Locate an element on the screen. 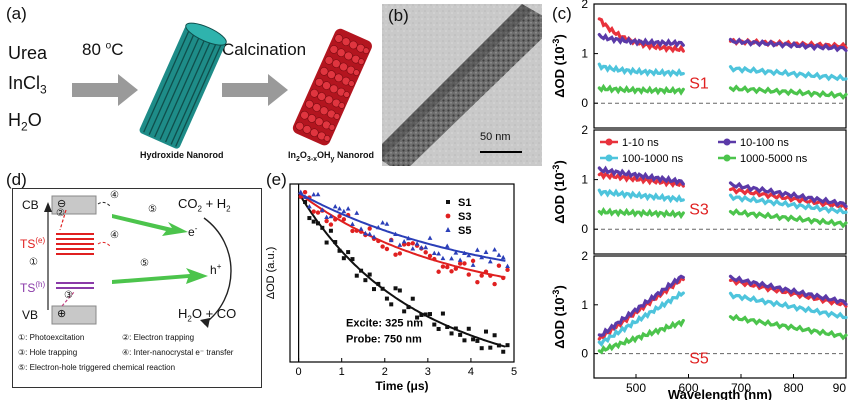  panel-d-diagram is located at coordinates (138, 261).